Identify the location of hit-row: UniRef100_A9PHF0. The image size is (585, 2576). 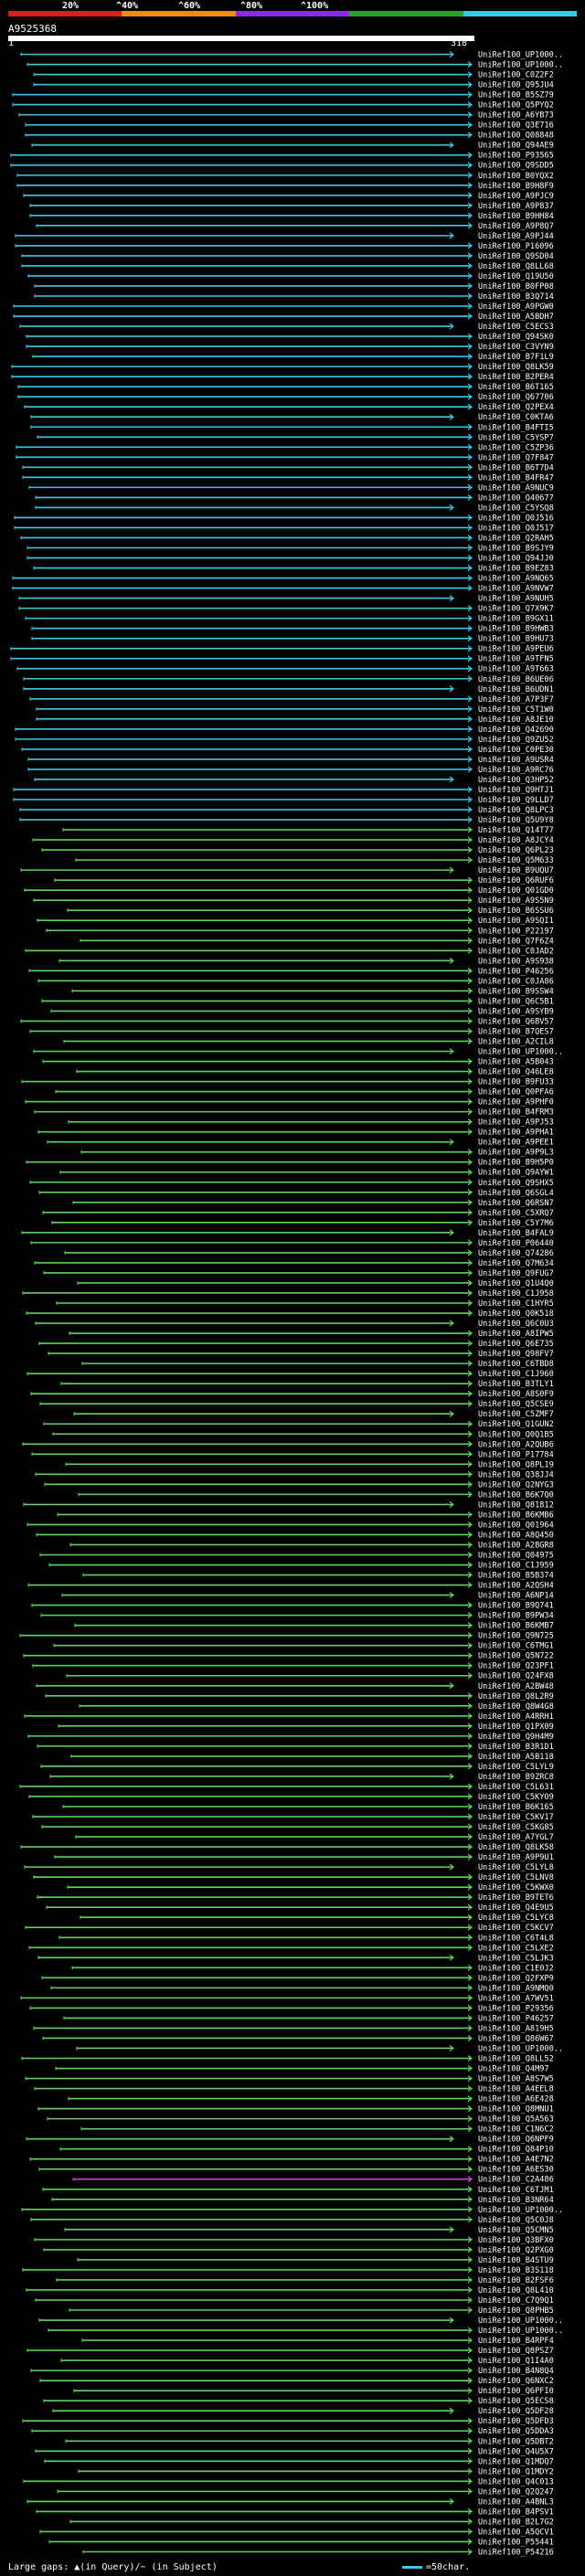
(289, 1103).